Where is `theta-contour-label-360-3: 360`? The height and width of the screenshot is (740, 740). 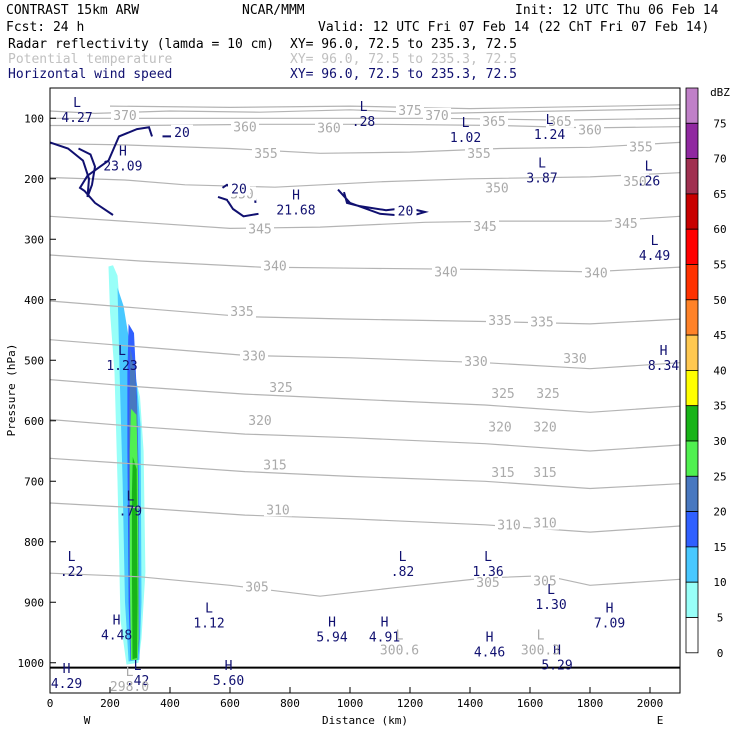 theta-contour-label-360-3: 360 is located at coordinates (589, 130).